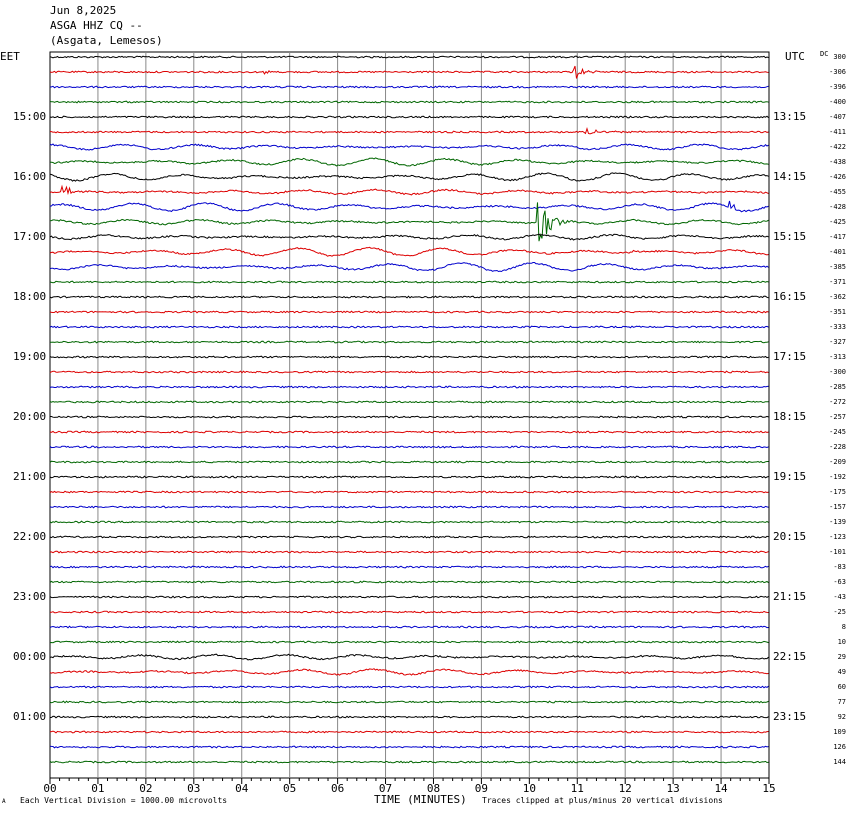 Image resolution: width=850 pixels, height=814 pixels. I want to click on left-hour-label: 00:00, so click(30, 656).